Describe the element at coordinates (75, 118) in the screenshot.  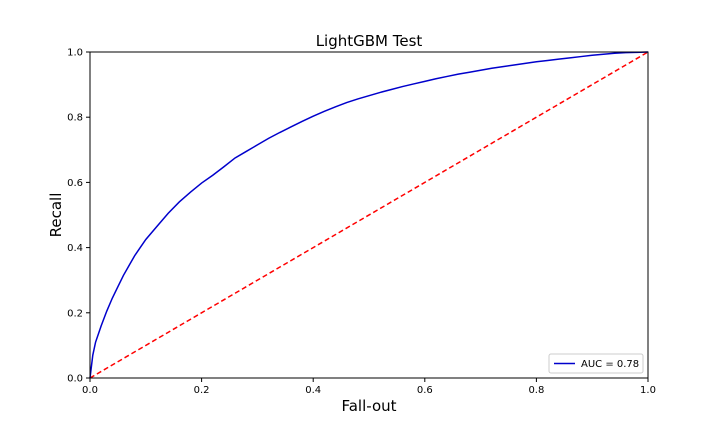
I see `y-tick-label: 0.8` at that location.